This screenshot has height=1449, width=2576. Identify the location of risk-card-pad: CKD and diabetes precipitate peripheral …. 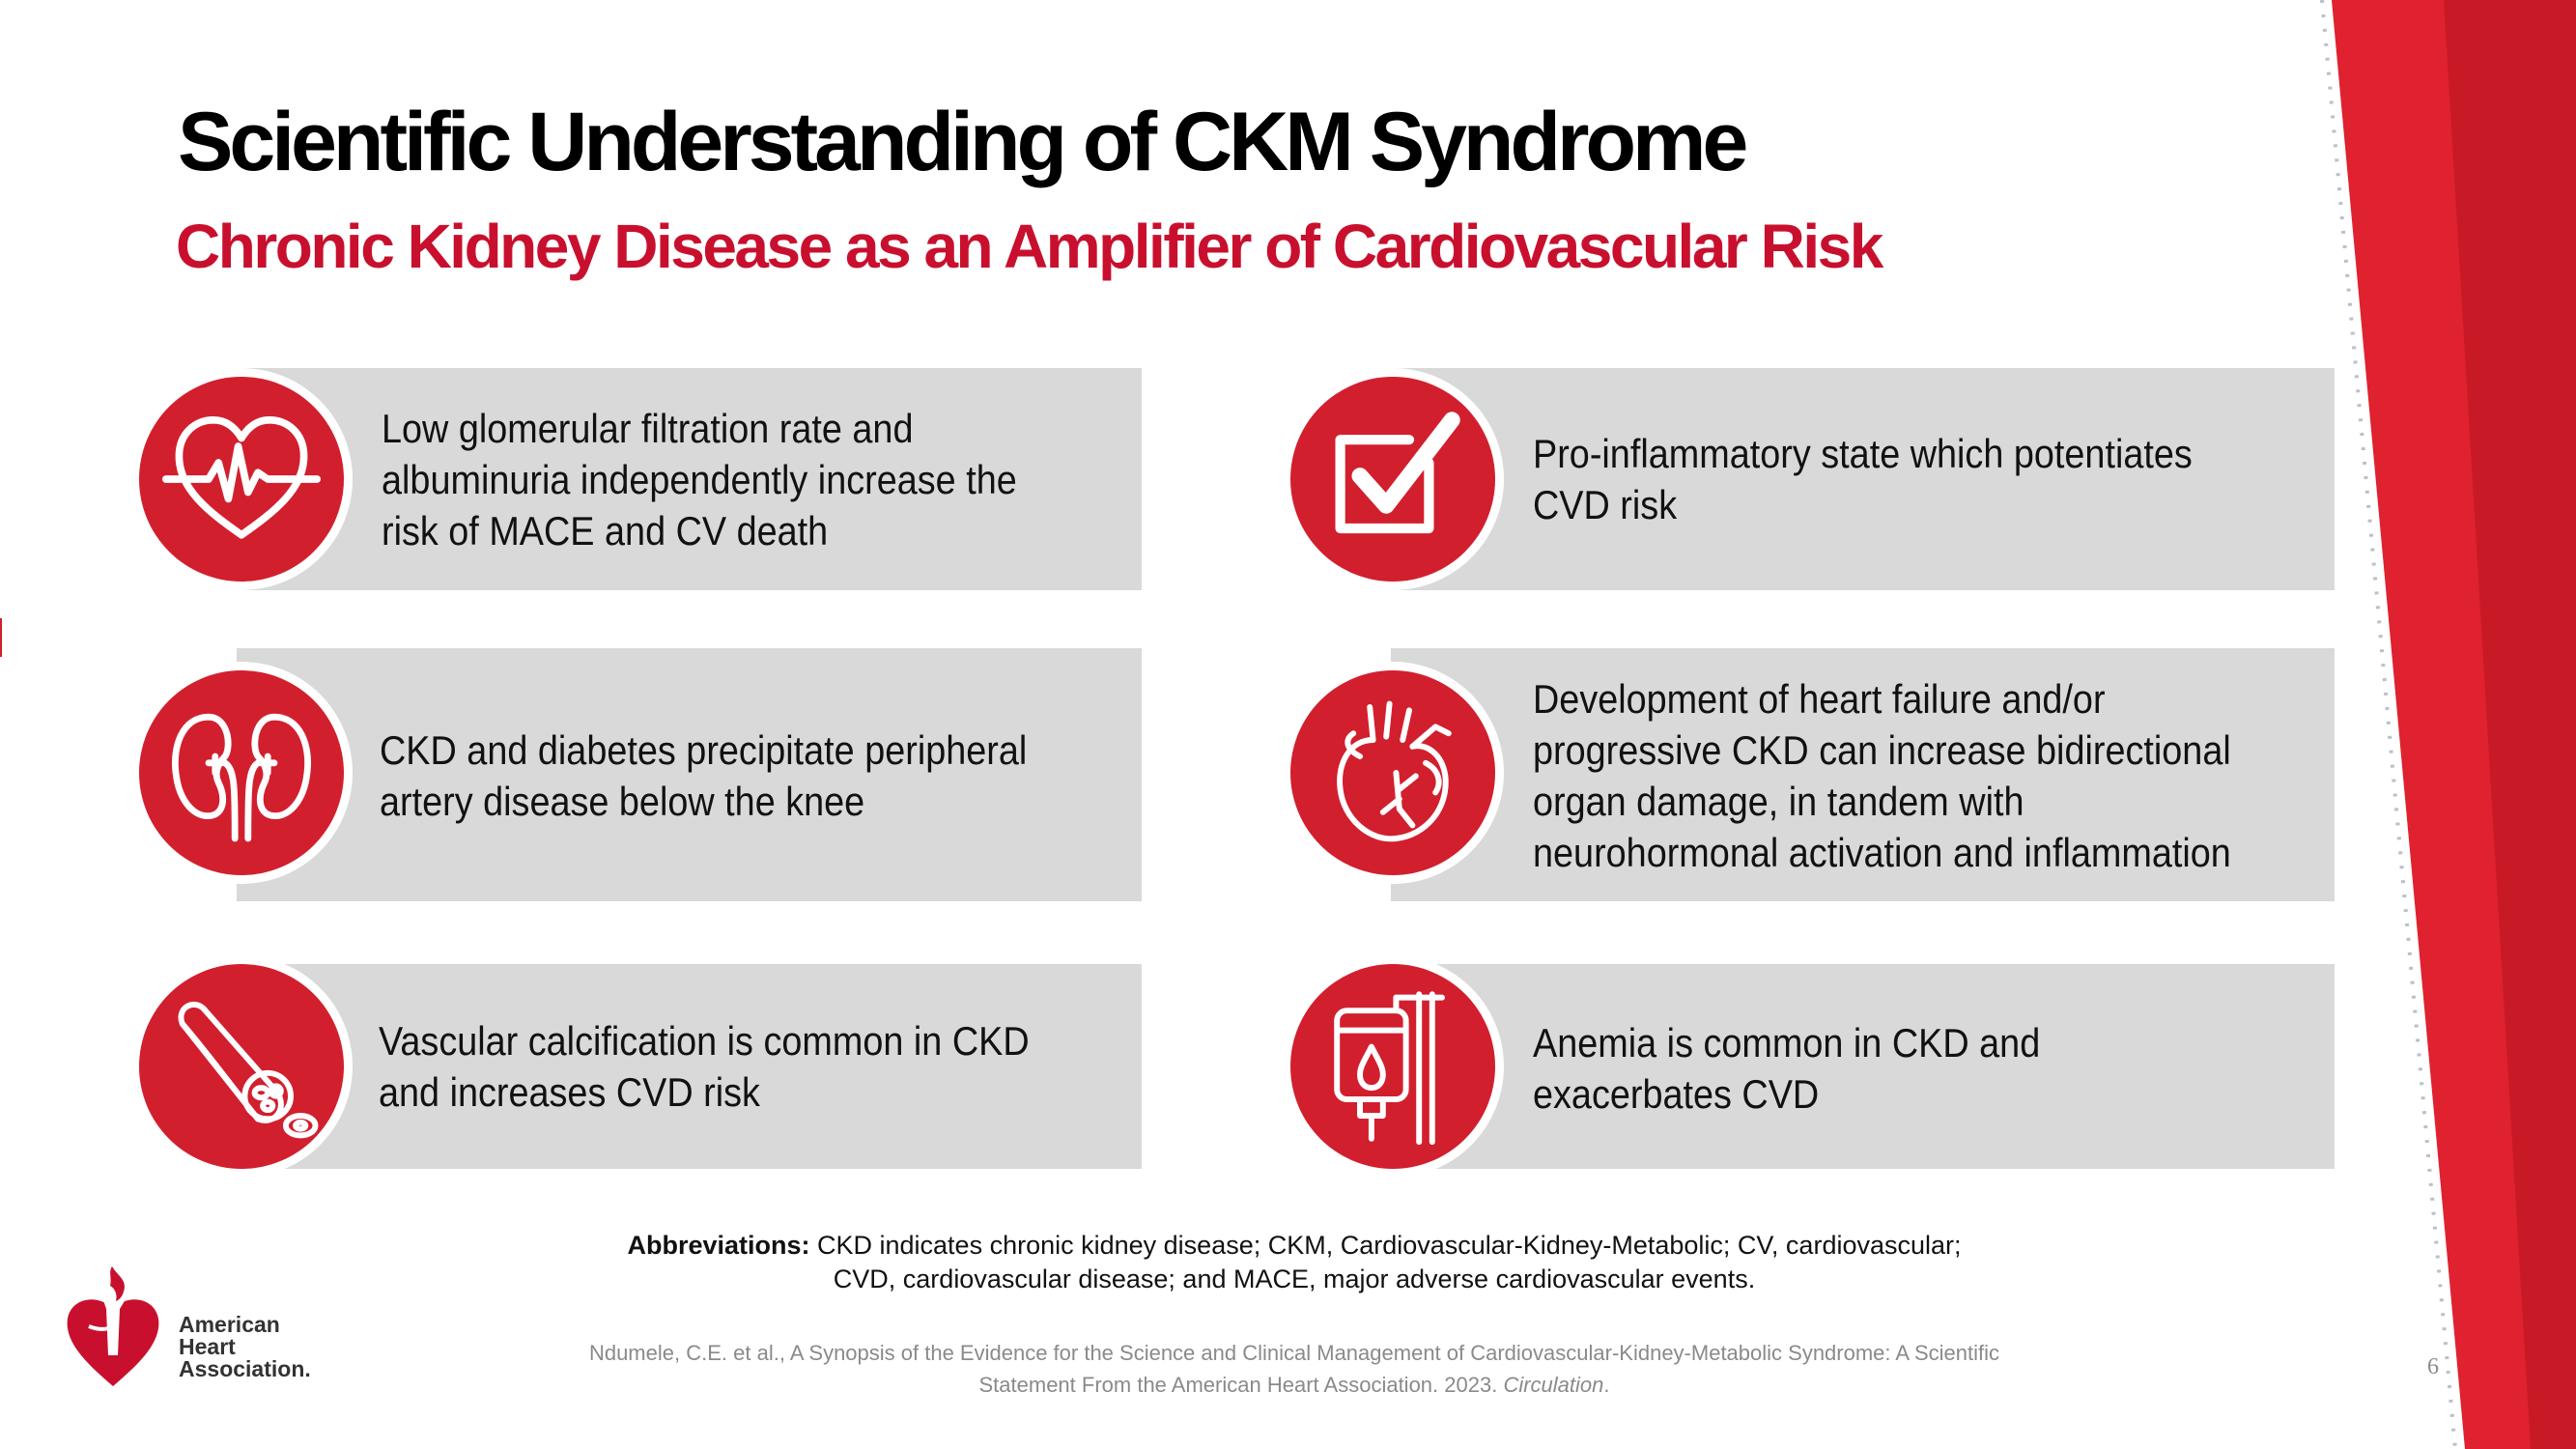
(689, 774).